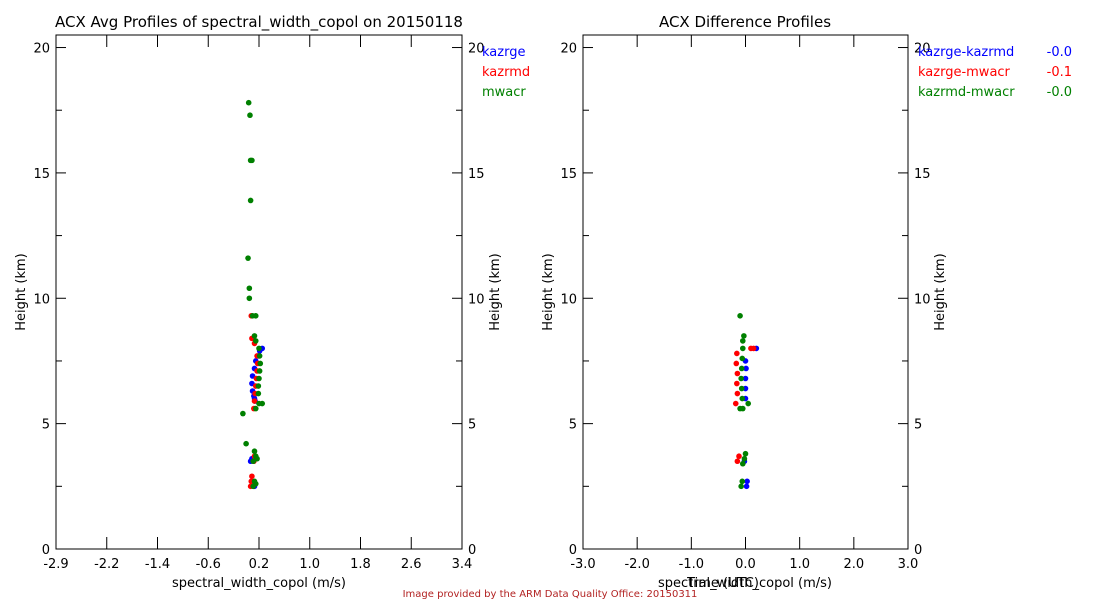 This screenshot has width=1100, height=600. I want to click on right-data-points, so click(746, 401).